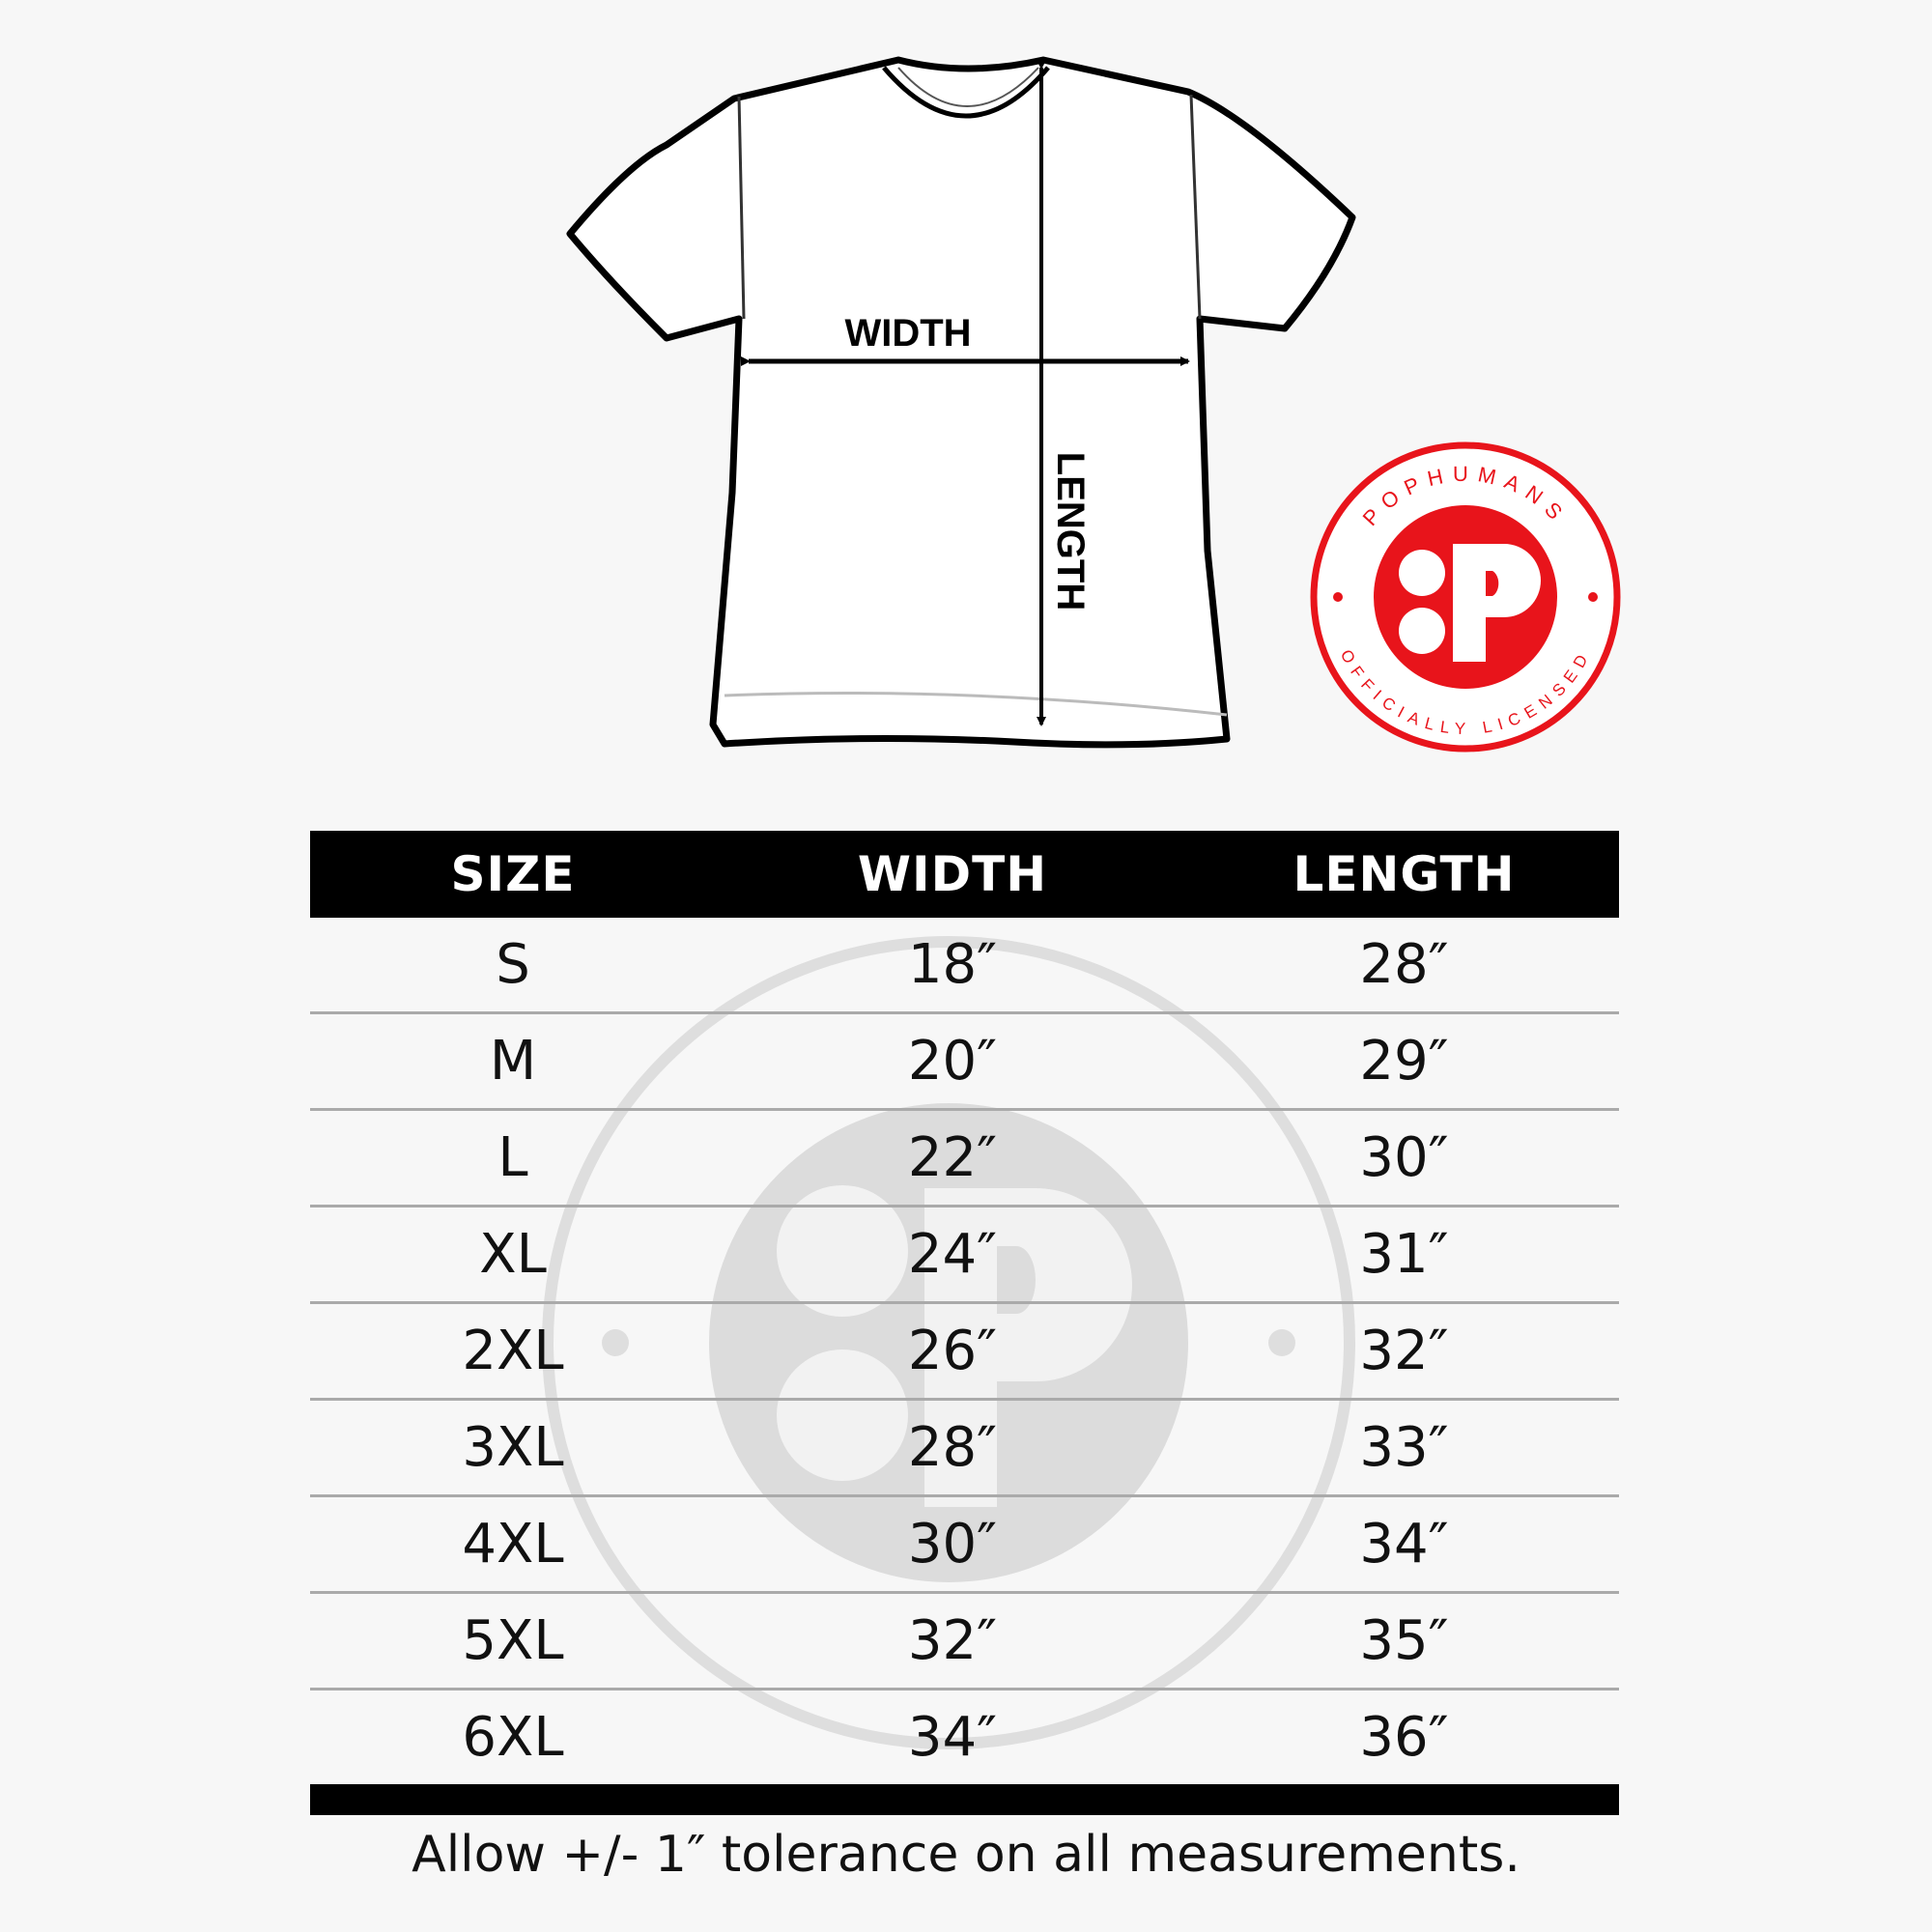 Image resolution: width=1932 pixels, height=1932 pixels. Describe the element at coordinates (513, 964) in the screenshot. I see `size-cell: S` at that location.